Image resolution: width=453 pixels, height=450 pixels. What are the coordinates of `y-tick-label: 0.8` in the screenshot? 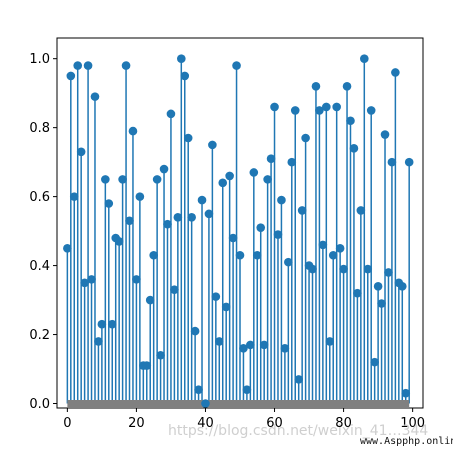 It's located at (39, 128).